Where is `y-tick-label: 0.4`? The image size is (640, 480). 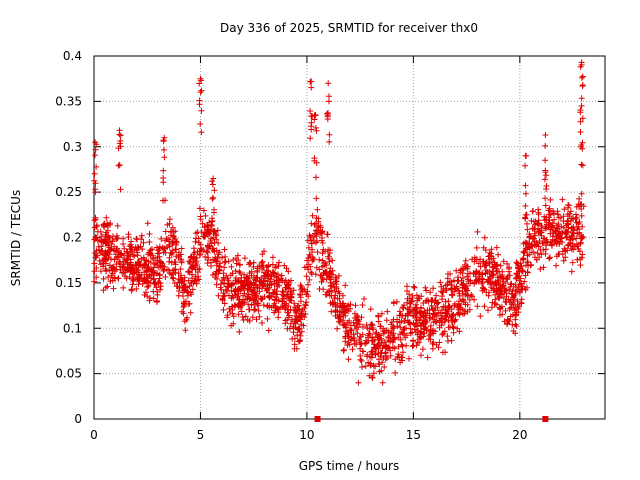
y-tick-label: 0.4 is located at coordinates (72, 56).